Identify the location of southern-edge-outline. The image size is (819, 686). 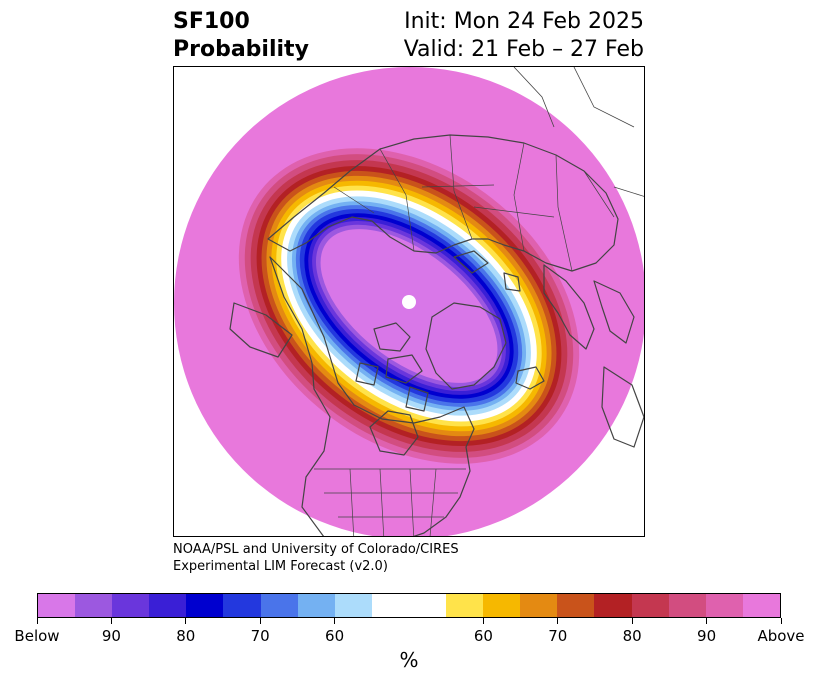
(622, 407).